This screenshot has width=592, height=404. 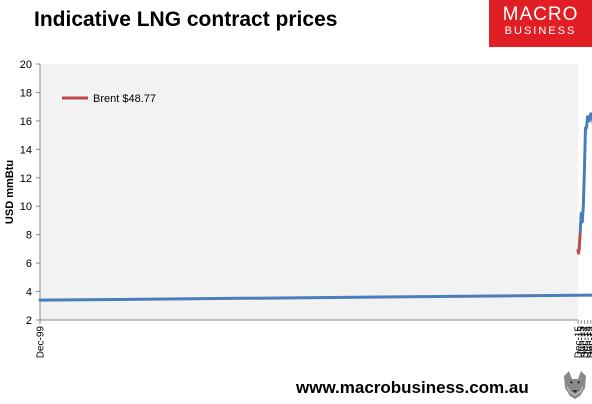 What do you see at coordinates (26, 150) in the screenshot?
I see `y-tick-label: 14` at bounding box center [26, 150].